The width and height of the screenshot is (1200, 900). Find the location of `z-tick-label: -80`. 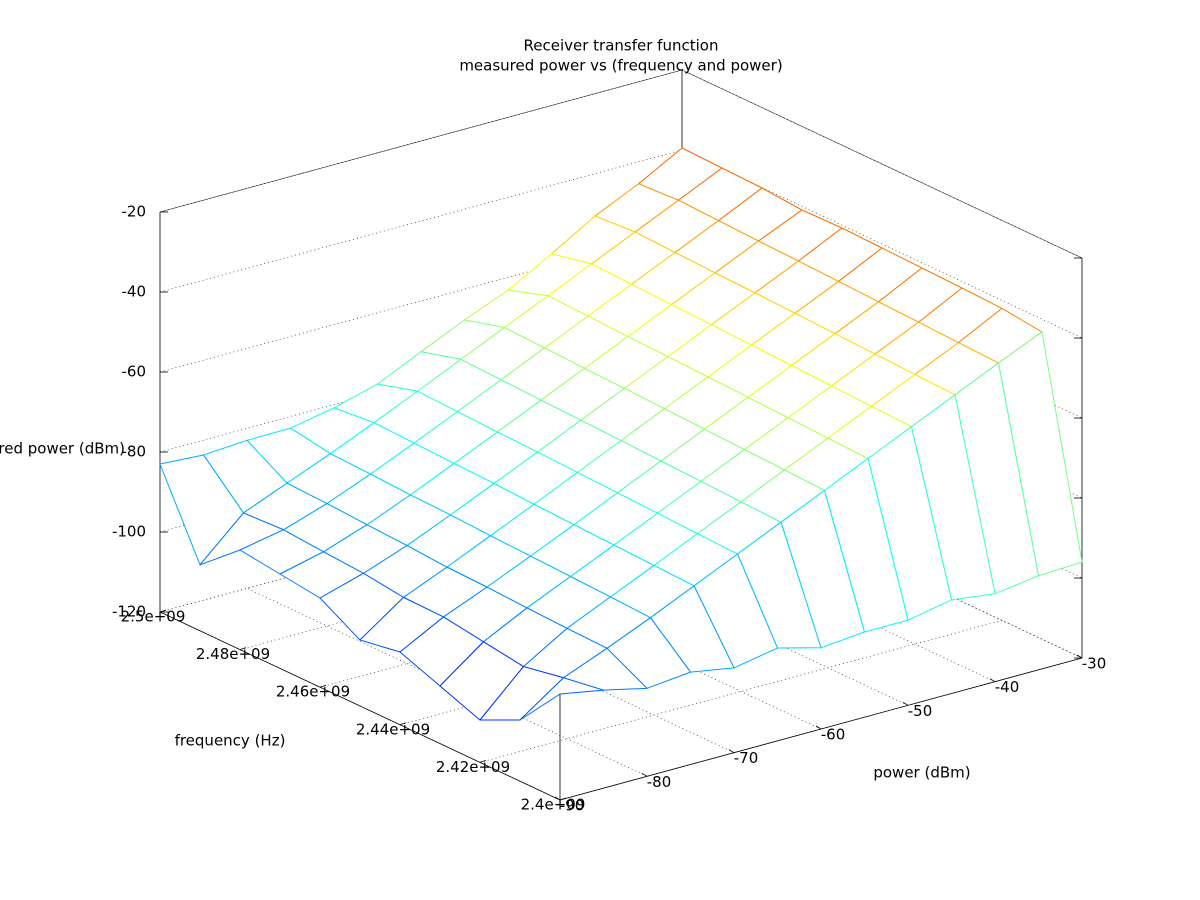

z-tick-label: -80 is located at coordinates (134, 452).